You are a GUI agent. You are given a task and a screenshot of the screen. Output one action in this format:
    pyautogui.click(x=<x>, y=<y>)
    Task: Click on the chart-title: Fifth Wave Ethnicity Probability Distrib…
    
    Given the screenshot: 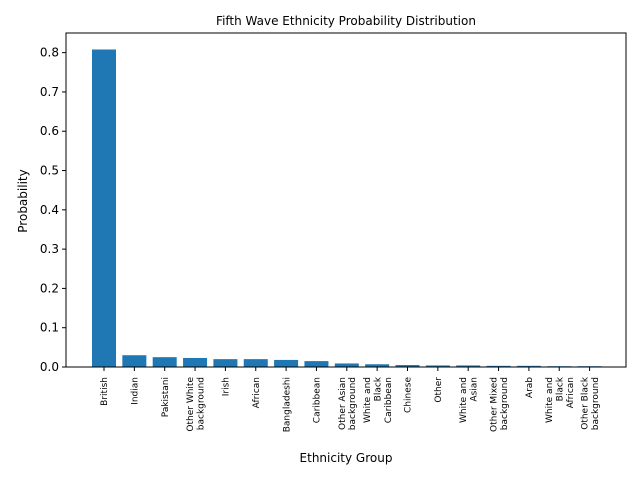 What is the action you would take?
    pyautogui.click(x=346, y=21)
    